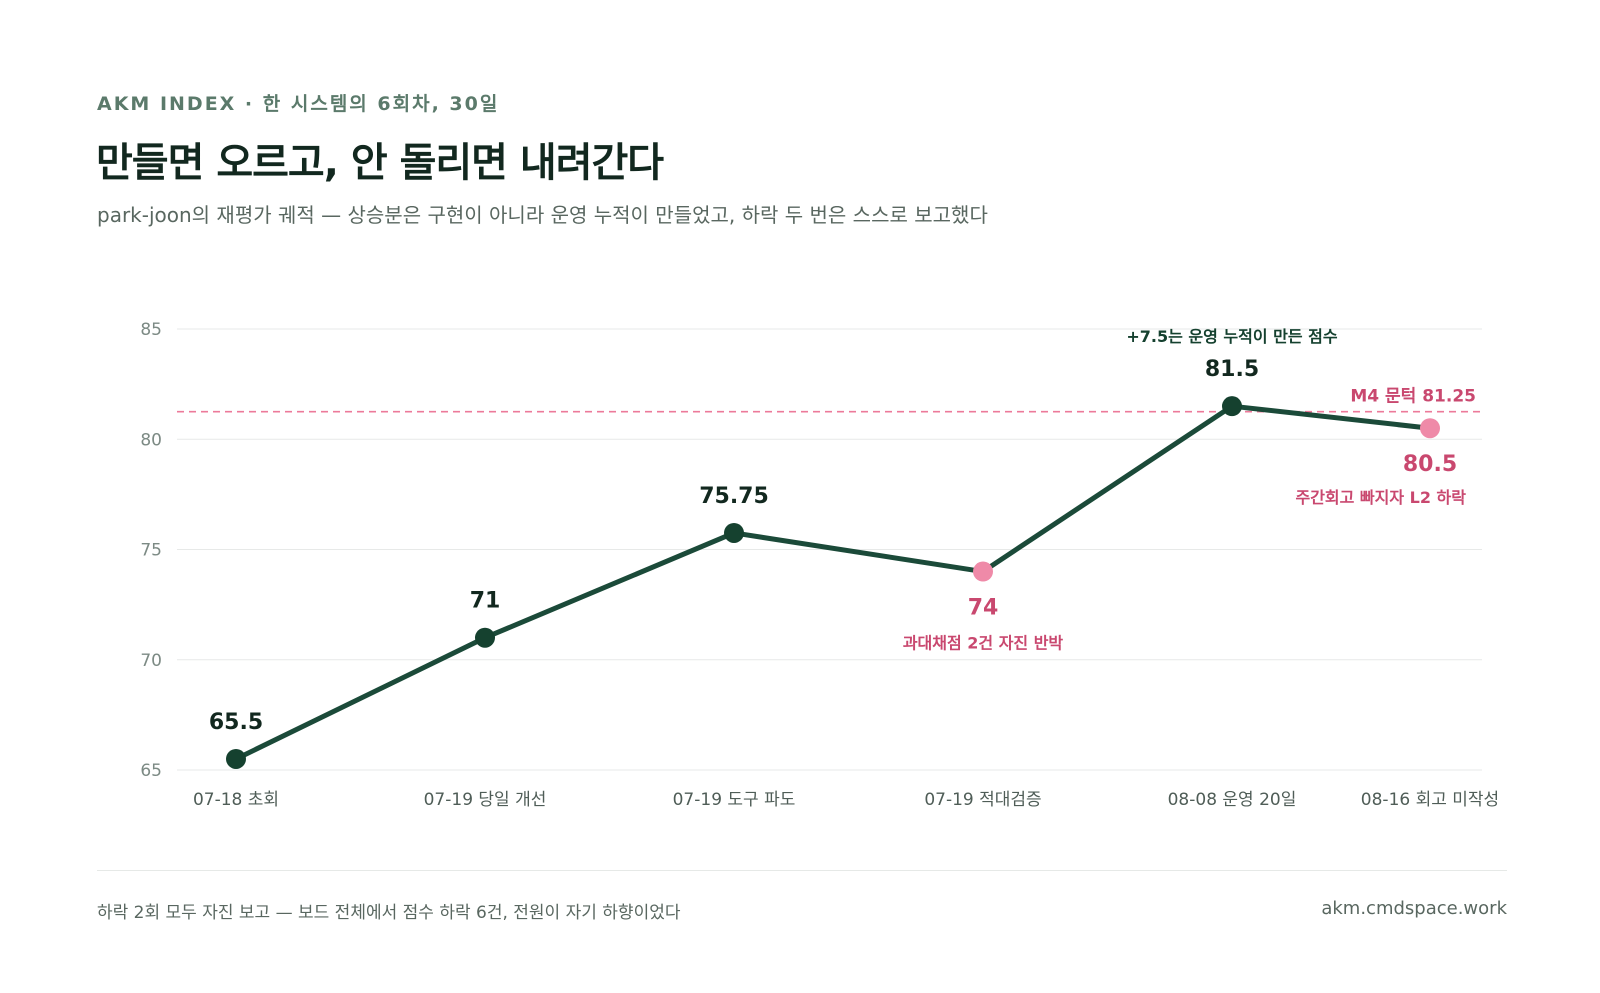 This screenshot has width=1600, height=993. I want to click on y-tick-label: 80, so click(151, 440).